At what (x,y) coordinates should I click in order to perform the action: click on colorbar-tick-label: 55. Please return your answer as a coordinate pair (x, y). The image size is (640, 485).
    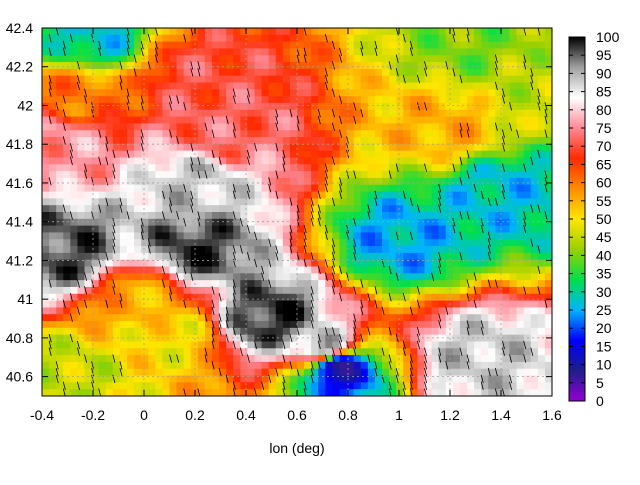
    Looking at the image, I should click on (604, 201).